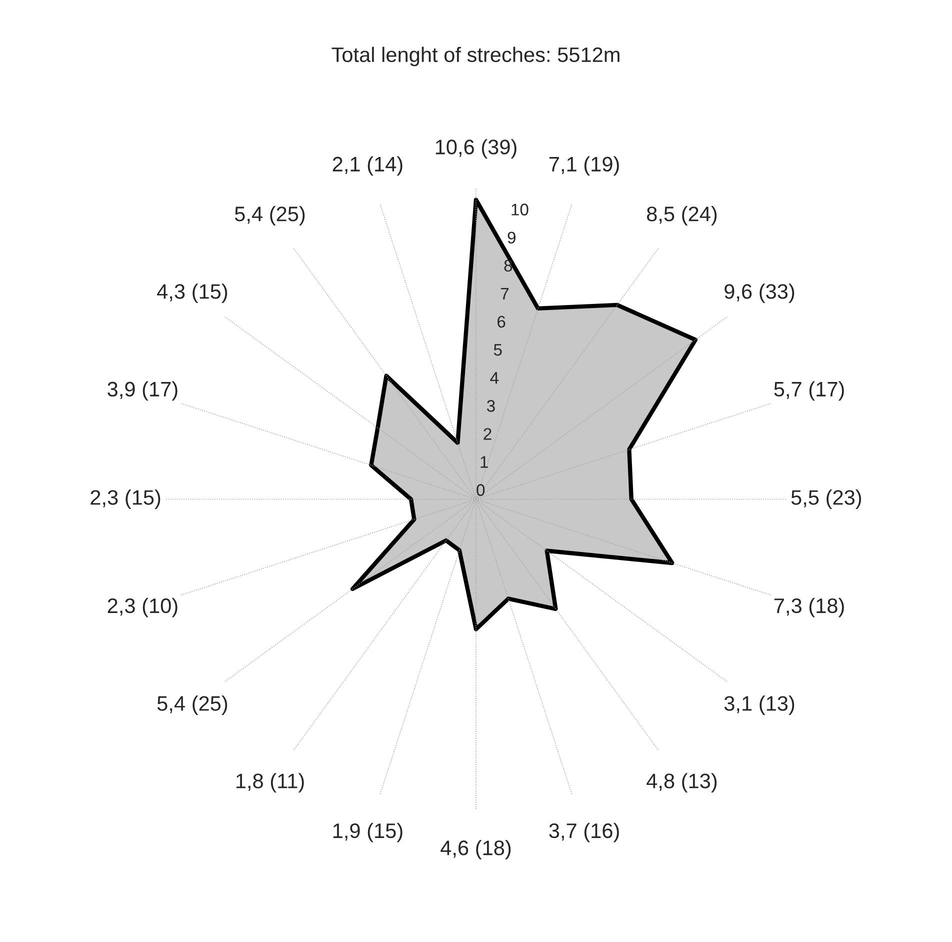 Image resolution: width=952 pixels, height=942 pixels. Describe the element at coordinates (759, 293) in the screenshot. I see `spoke-label: 9,6 (33)` at that location.